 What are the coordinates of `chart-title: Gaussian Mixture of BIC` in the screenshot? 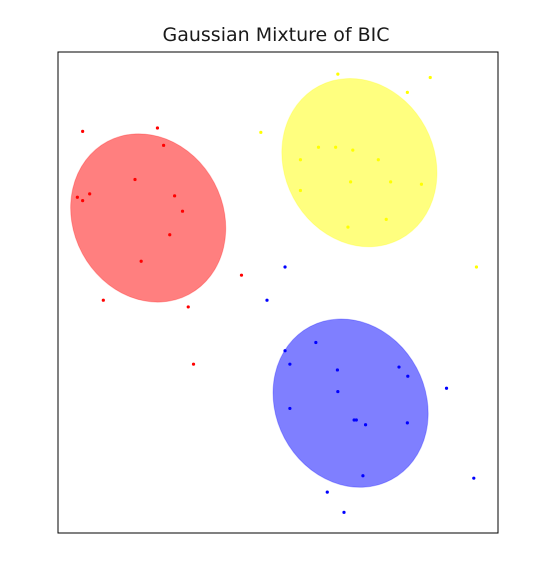 It's located at (276, 35).